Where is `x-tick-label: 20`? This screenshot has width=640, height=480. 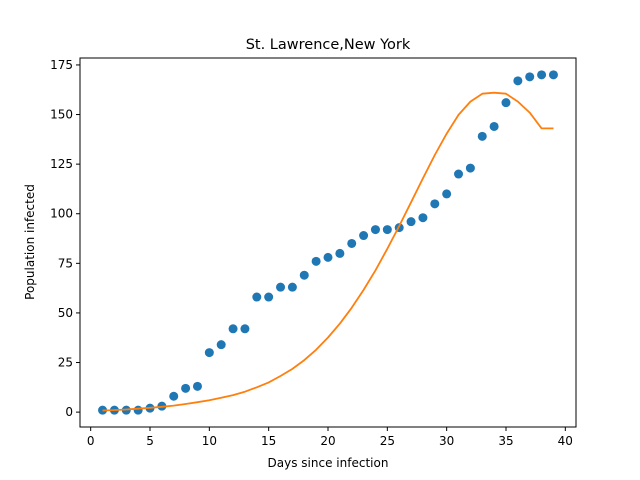
x-tick-label: 20 is located at coordinates (327, 441).